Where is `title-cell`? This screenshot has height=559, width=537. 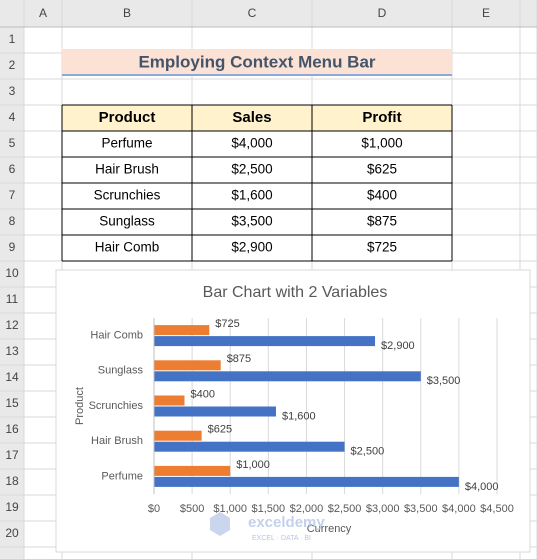 title-cell is located at coordinates (257, 62).